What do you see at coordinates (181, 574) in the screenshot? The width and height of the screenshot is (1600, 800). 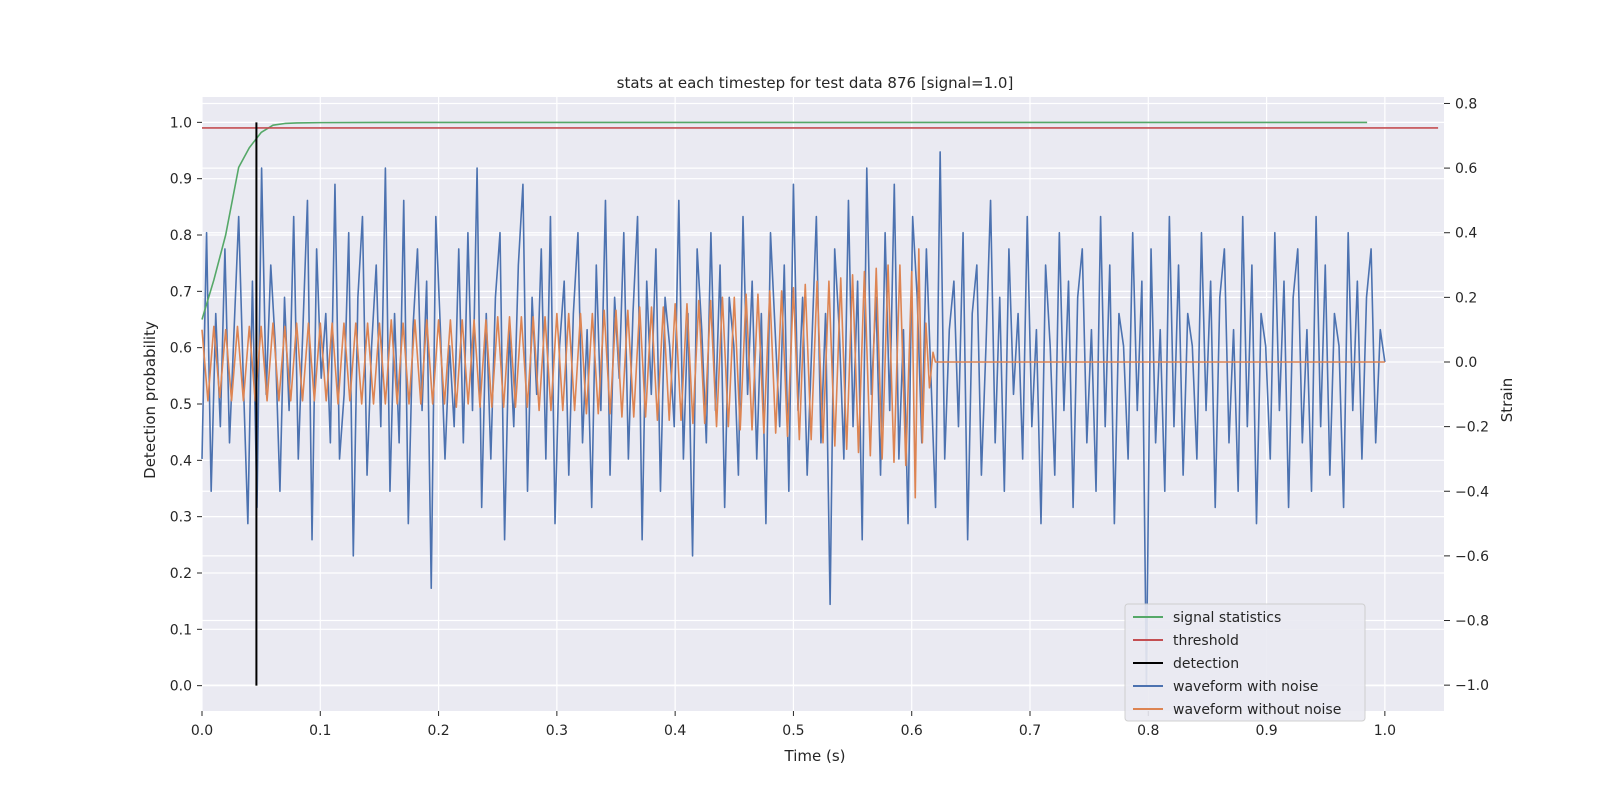 I see `y-left-tick-label: 0.2` at bounding box center [181, 574].